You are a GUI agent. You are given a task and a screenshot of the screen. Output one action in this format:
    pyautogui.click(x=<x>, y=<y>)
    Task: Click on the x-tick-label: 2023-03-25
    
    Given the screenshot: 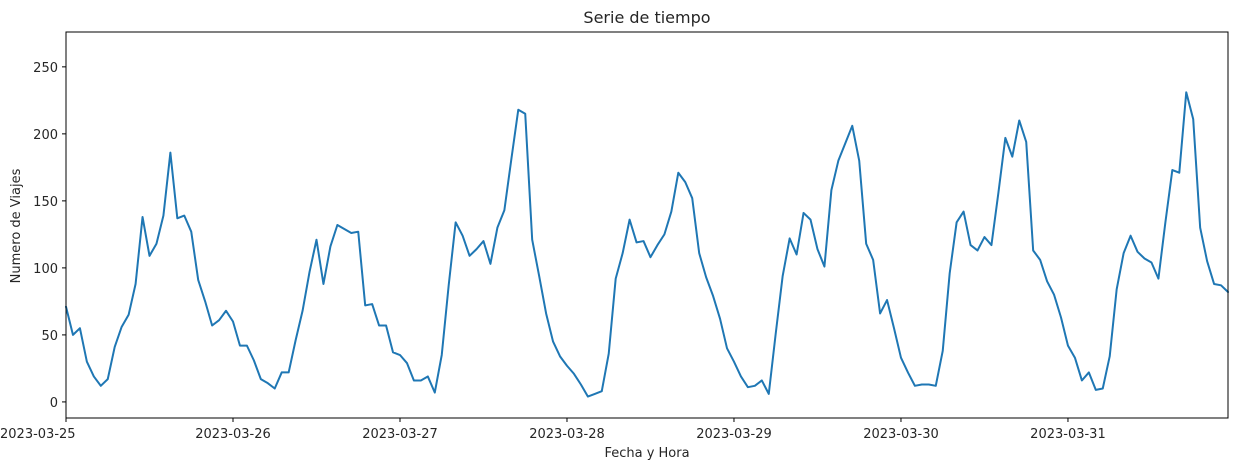 What is the action you would take?
    pyautogui.click(x=38, y=434)
    